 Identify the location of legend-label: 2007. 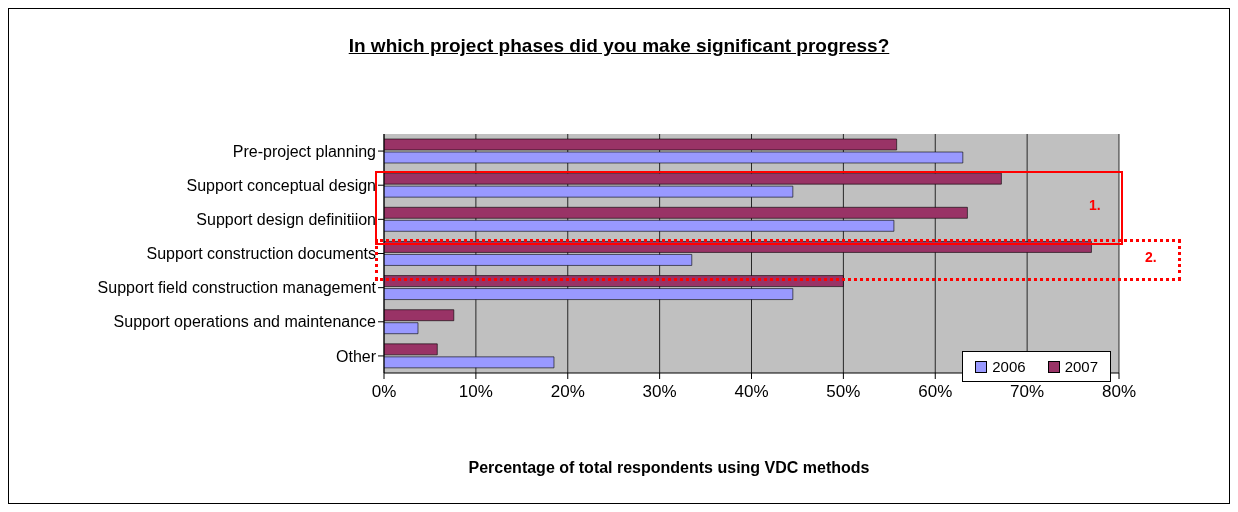
(1080, 366).